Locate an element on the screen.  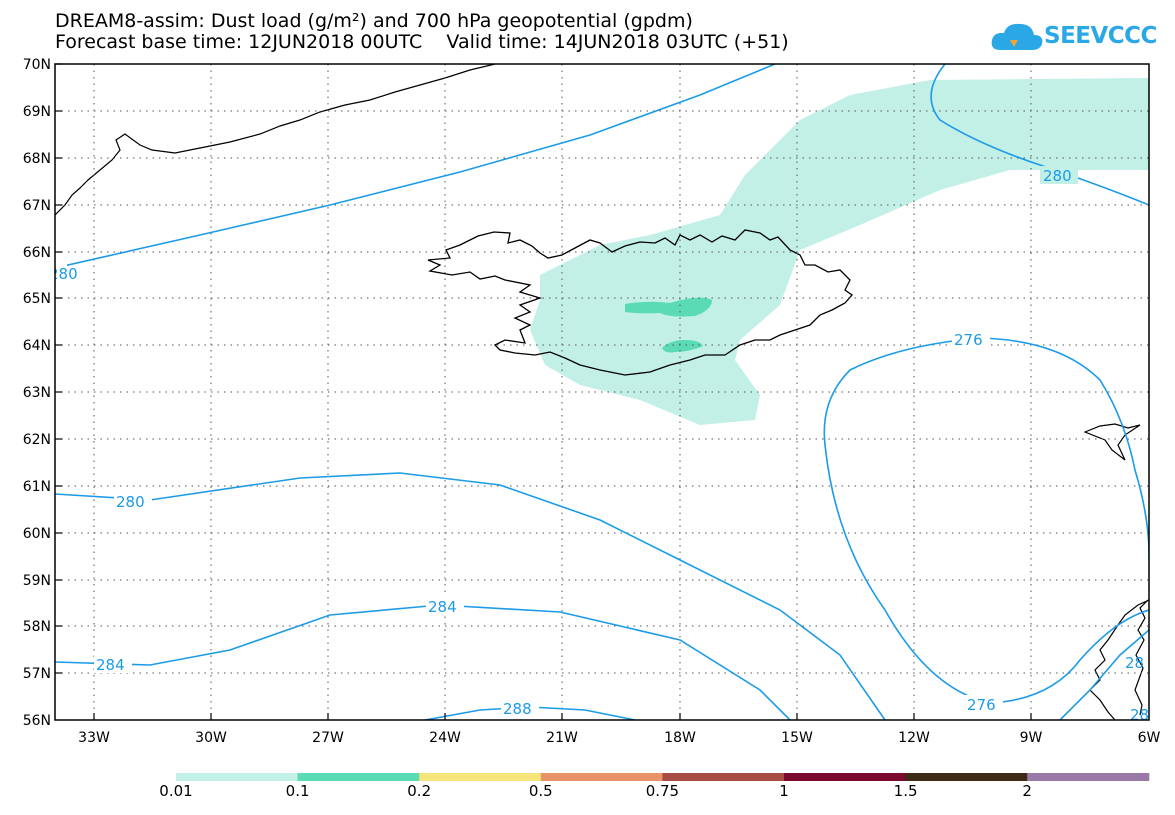
lon-label: 30W is located at coordinates (211, 738).